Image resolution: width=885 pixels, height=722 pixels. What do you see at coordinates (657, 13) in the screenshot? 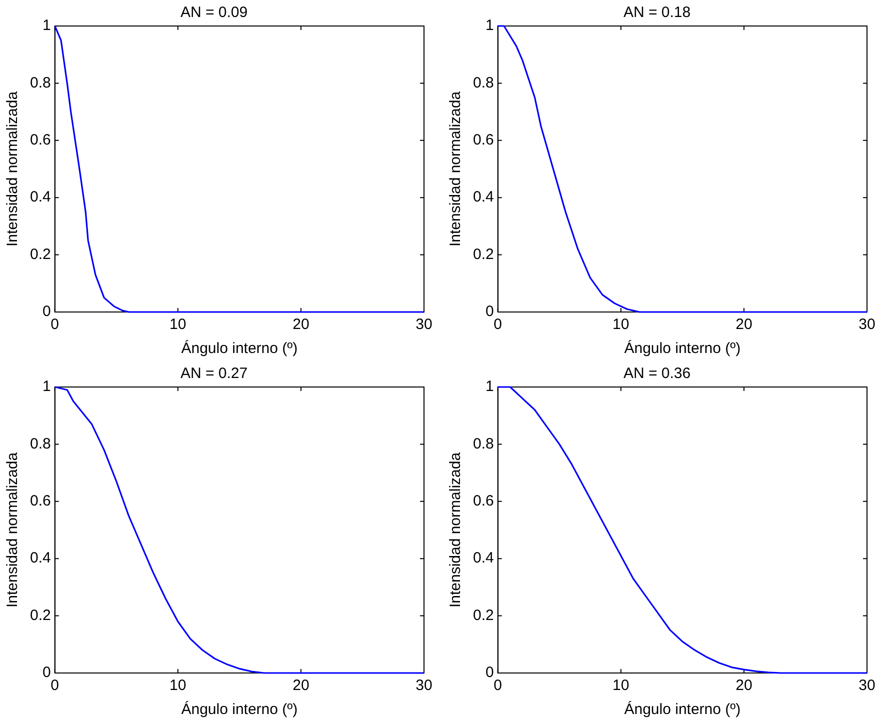
I see `chart-title: AN = 0.18` at bounding box center [657, 13].